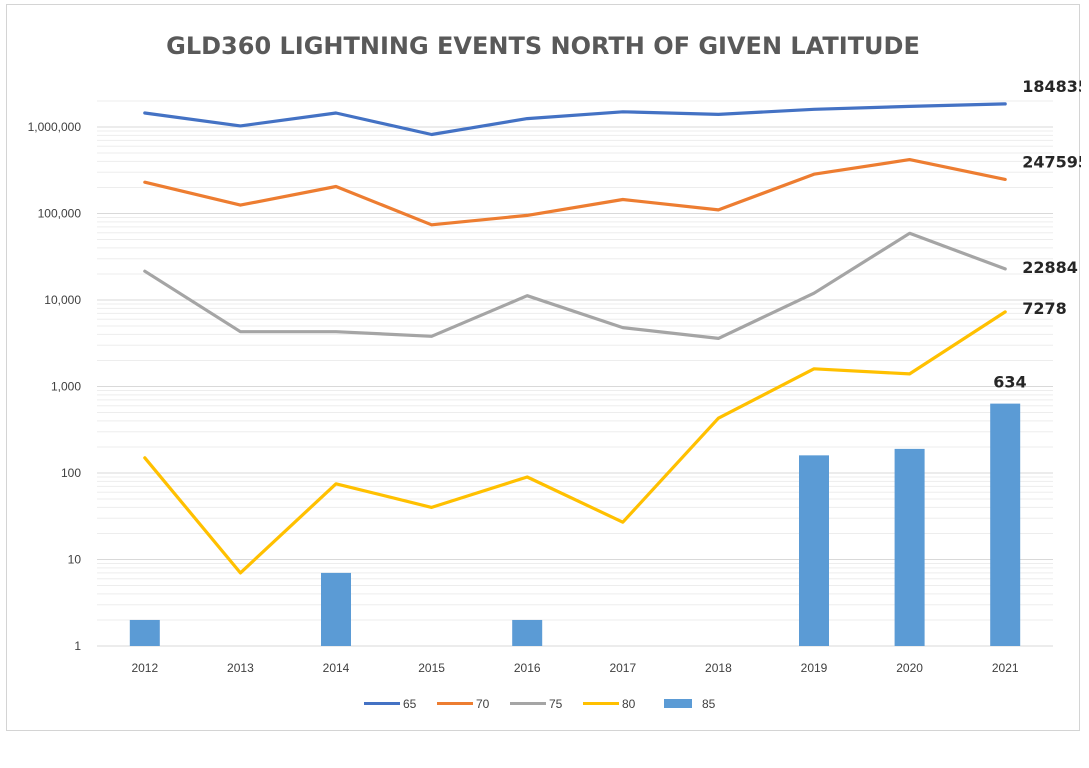 The width and height of the screenshot is (1089, 768). Describe the element at coordinates (814, 550) in the screenshot. I see `bar-85-2019` at that location.